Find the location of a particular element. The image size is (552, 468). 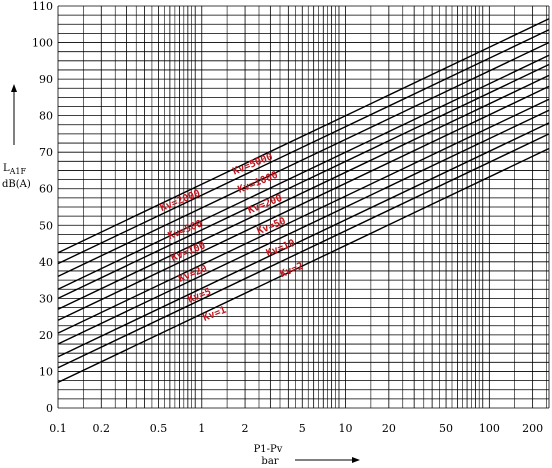

x-tick-label: 50 is located at coordinates (446, 428).